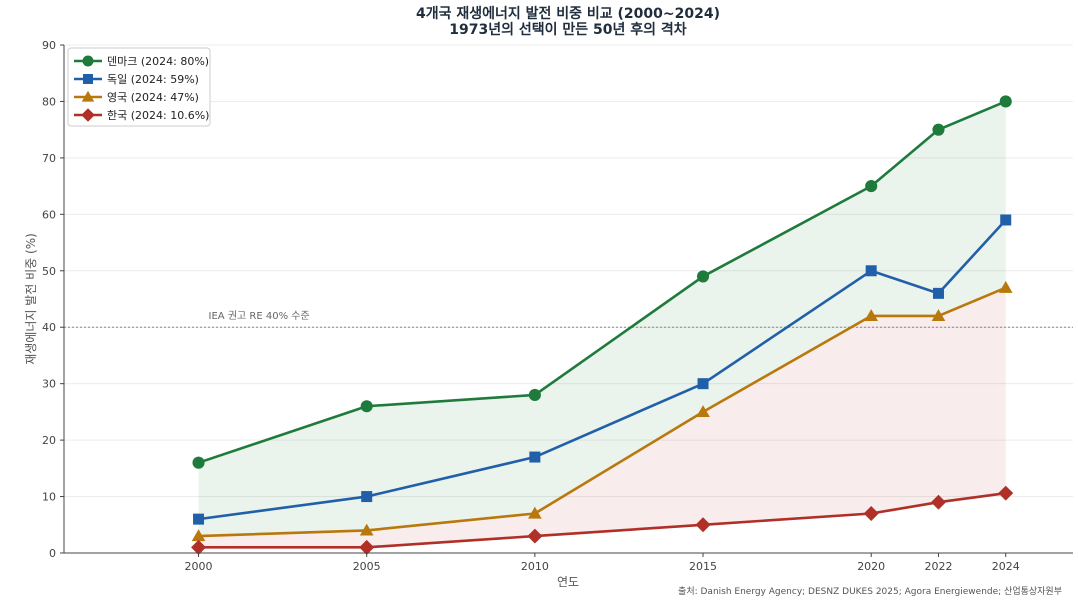 Image resolution: width=1078 pixels, height=606 pixels. Describe the element at coordinates (259, 316) in the screenshot. I see `reference-line-label: IEA 권고 RE 40% 수준` at that location.